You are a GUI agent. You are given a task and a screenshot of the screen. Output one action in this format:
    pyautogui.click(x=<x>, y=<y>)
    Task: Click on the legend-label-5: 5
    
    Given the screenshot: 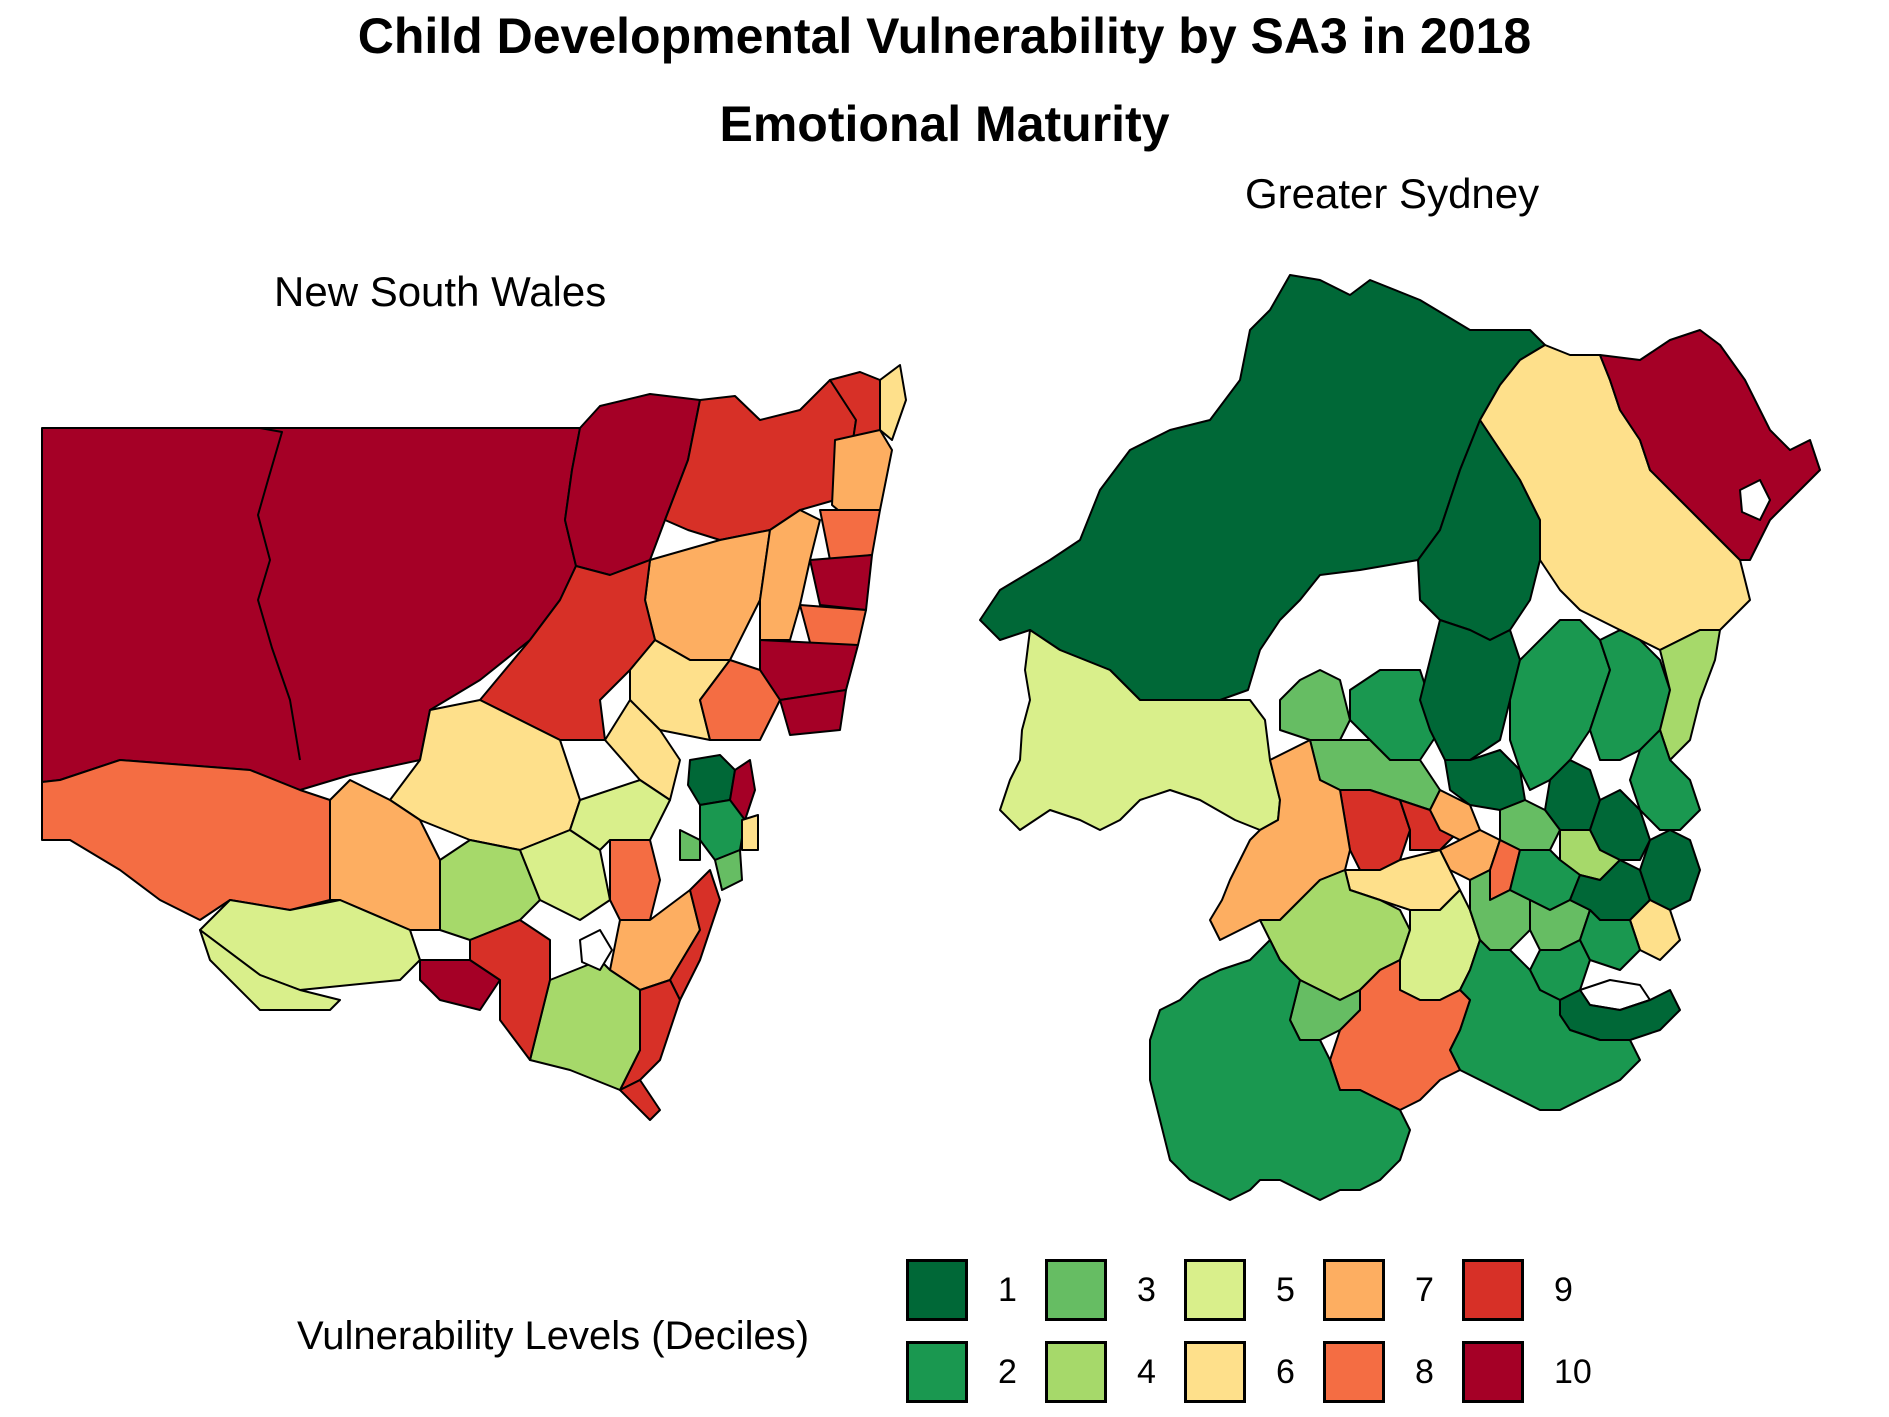 What is the action you would take?
    pyautogui.click(x=1285, y=1290)
    